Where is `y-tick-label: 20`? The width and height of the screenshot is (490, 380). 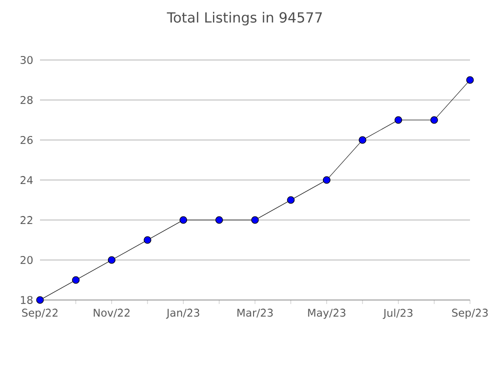 y-tick-label: 20 is located at coordinates (26, 260).